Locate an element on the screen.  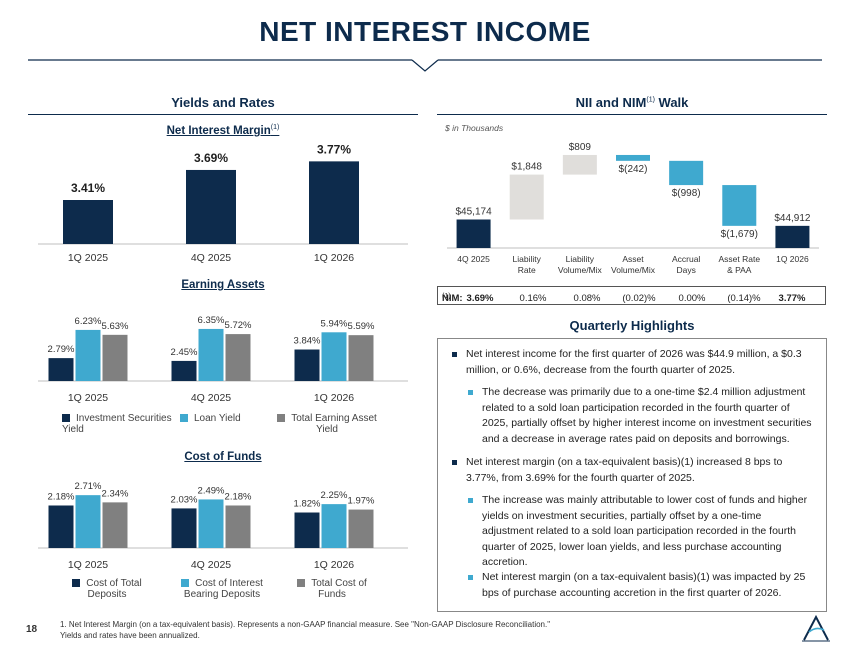
company-logo-icon is located at coordinates (816, 628).